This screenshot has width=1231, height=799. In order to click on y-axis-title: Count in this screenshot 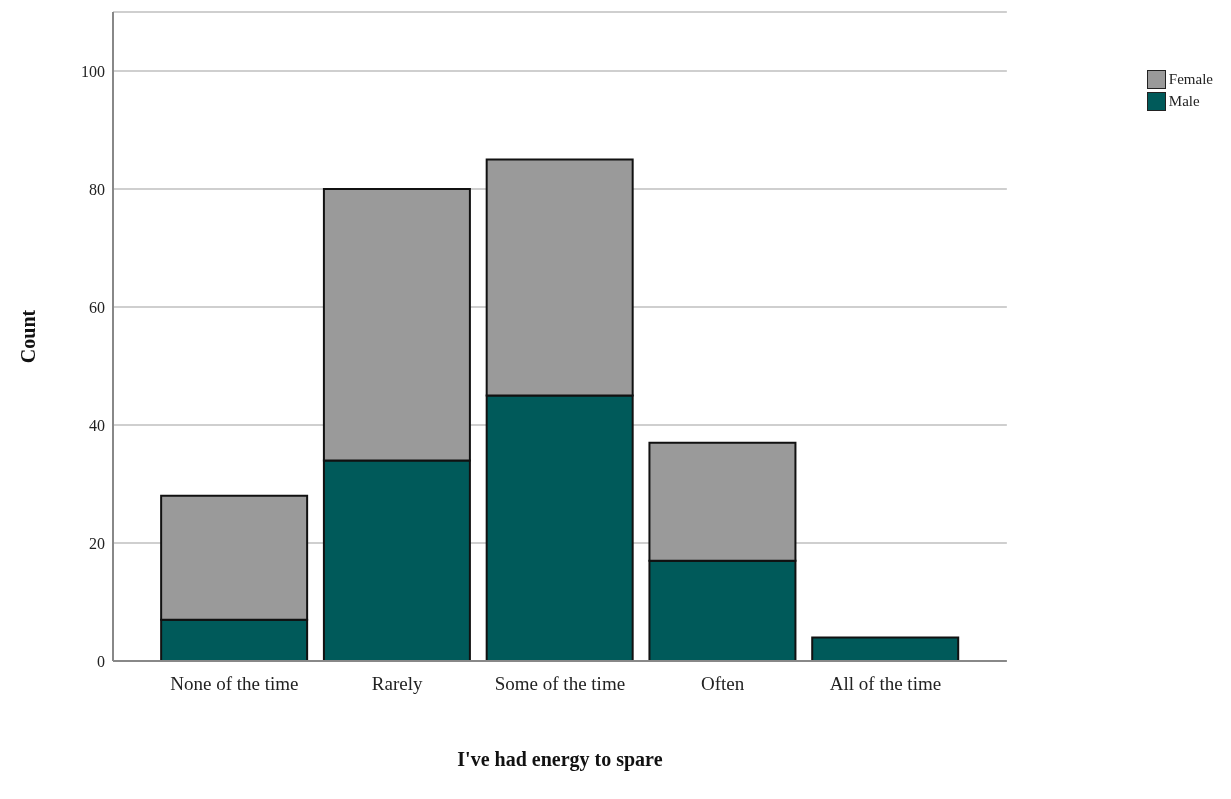, I will do `click(28, 336)`.